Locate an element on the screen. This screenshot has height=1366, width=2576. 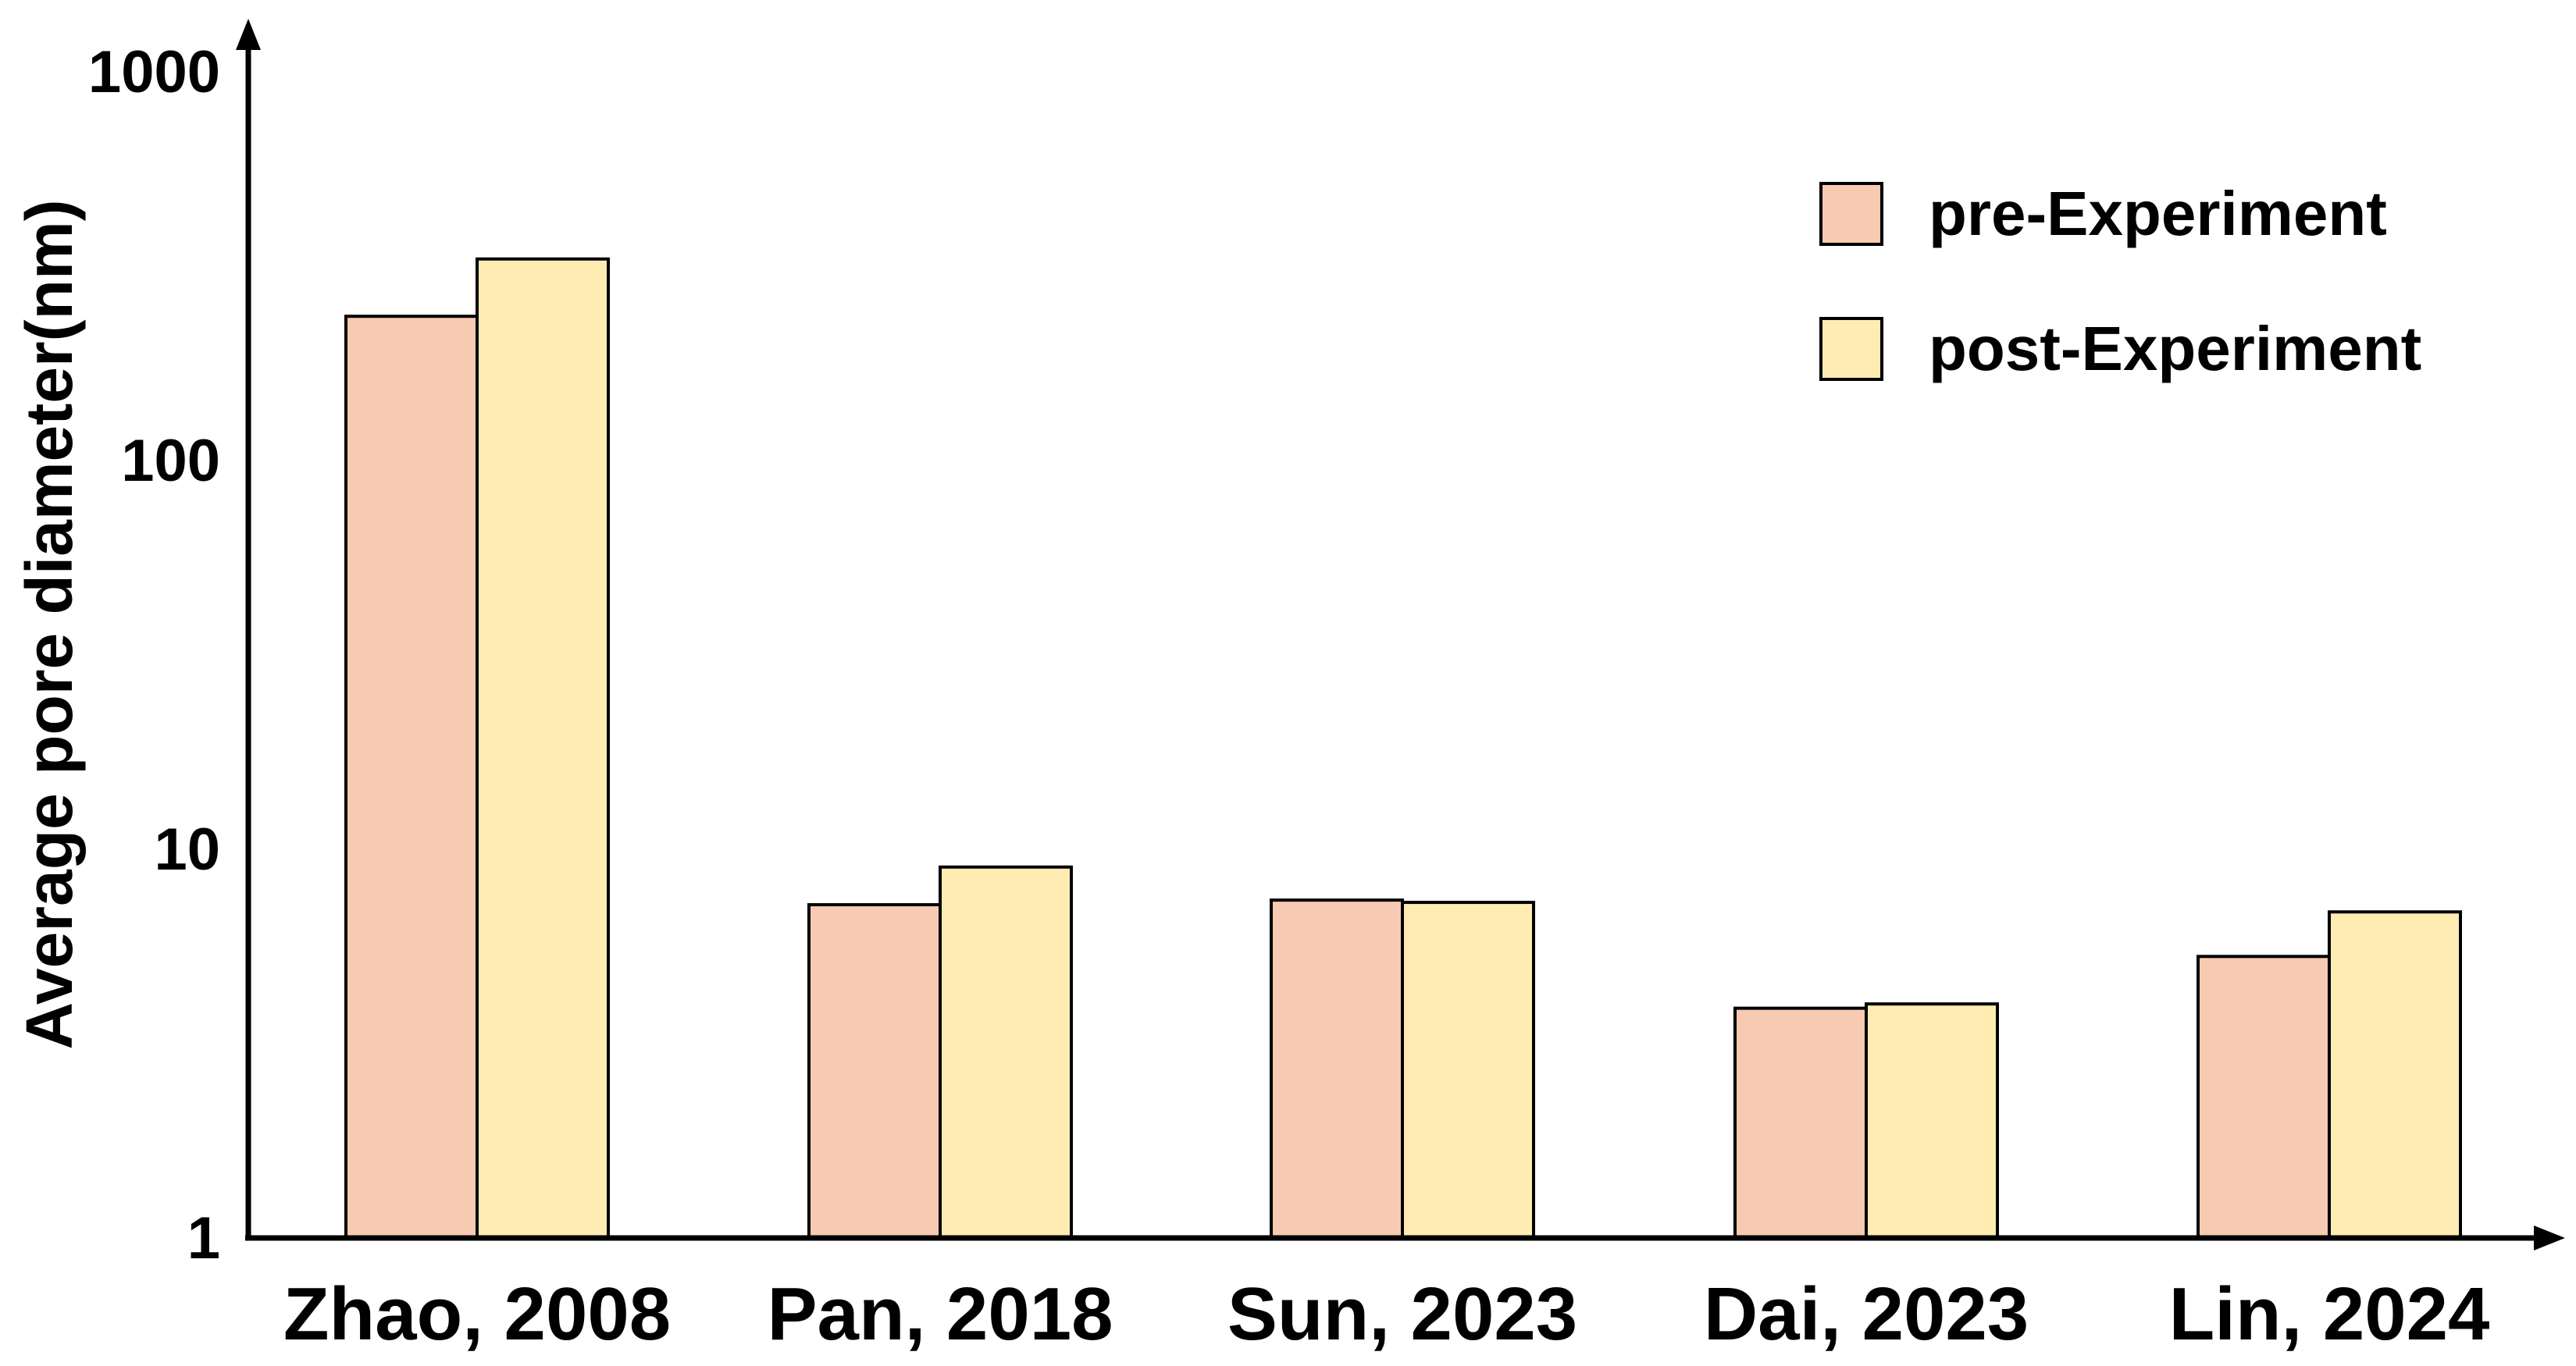
x-axis-arrow is located at coordinates (2549, 1237).